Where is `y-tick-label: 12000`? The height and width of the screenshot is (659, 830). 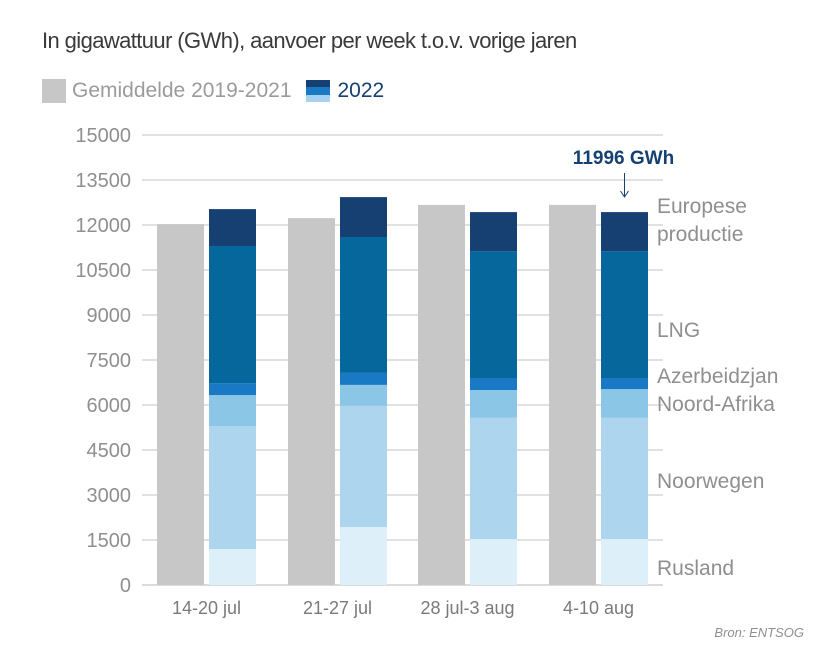 y-tick-label: 12000 is located at coordinates (103, 226).